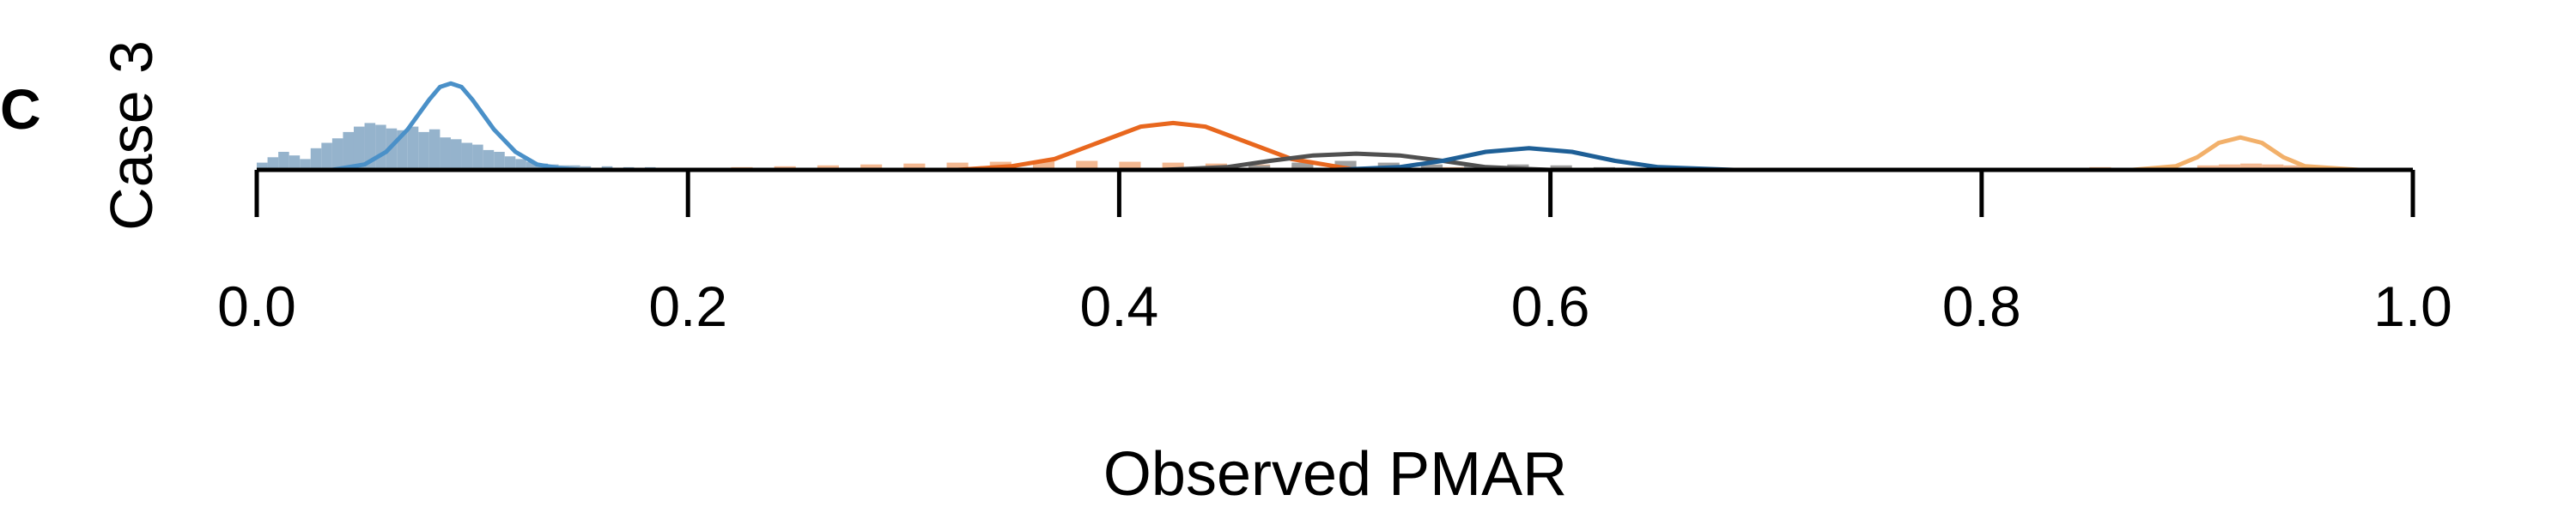  What do you see at coordinates (2412, 306) in the screenshot?
I see `x-tick-label: 1.0` at bounding box center [2412, 306].